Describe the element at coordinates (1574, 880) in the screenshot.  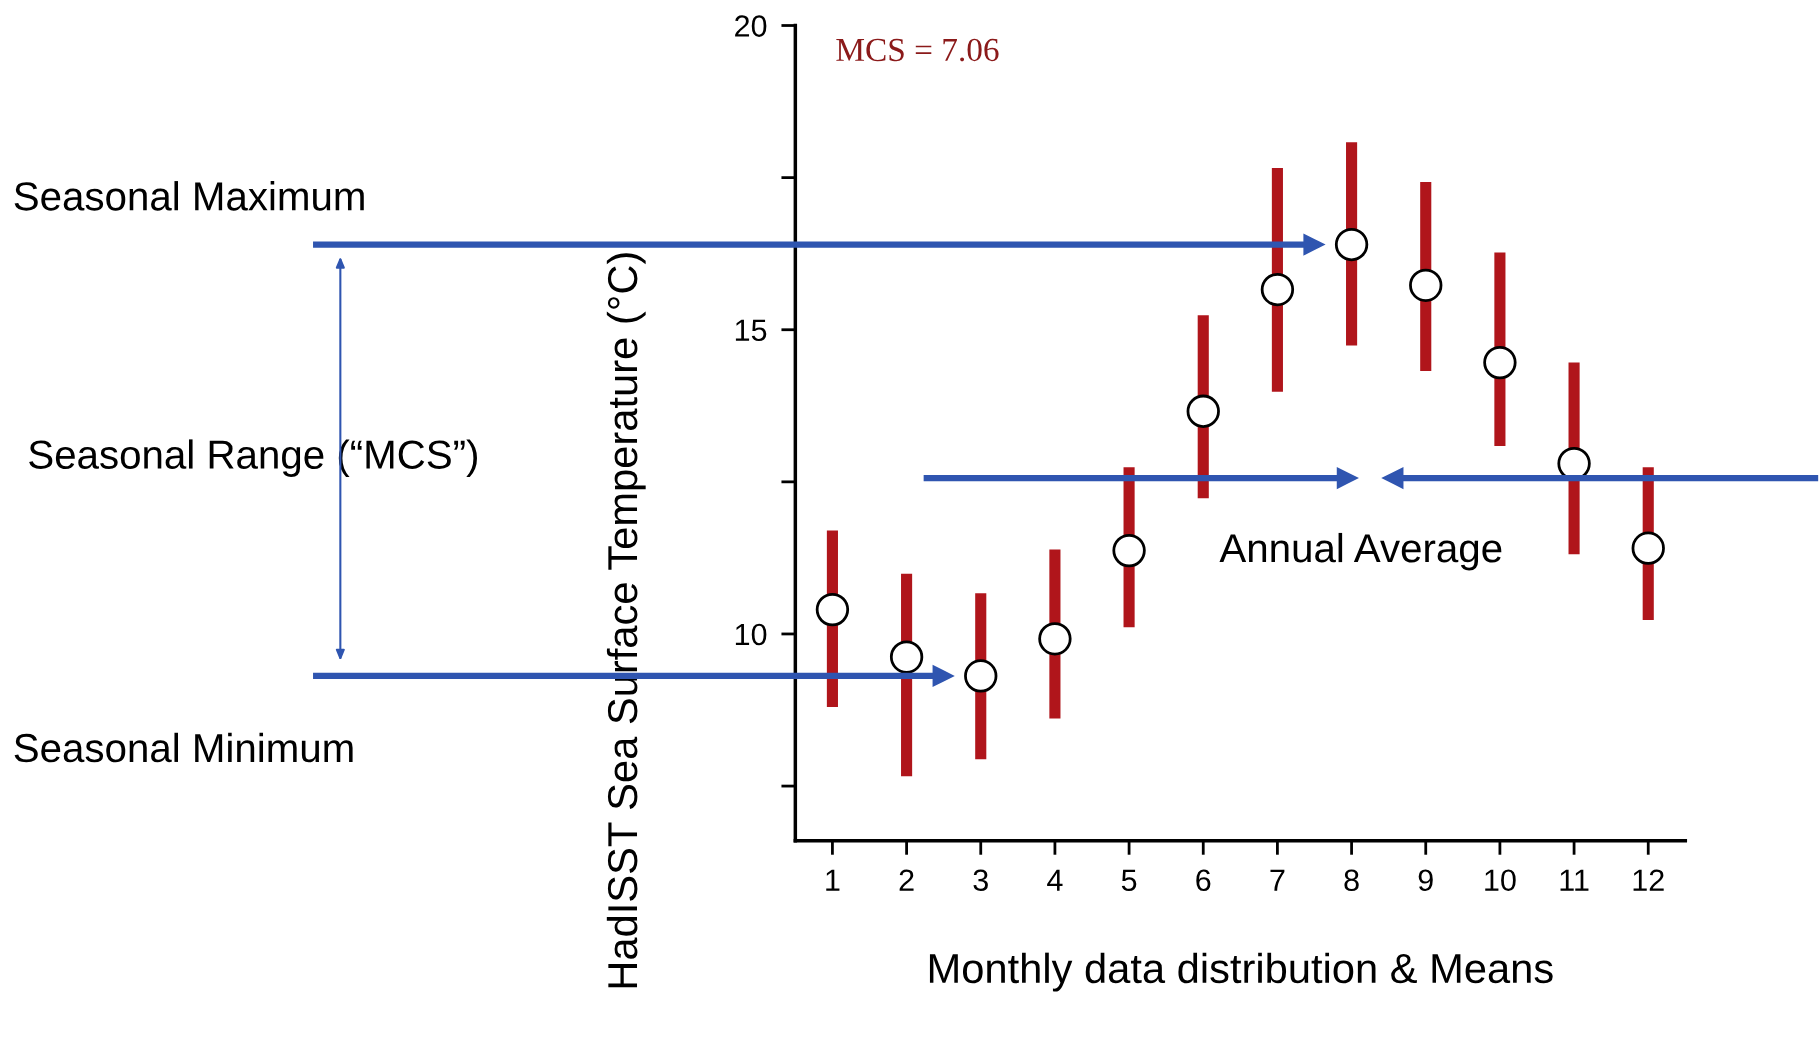
I see `x-tick-label: 11` at that location.